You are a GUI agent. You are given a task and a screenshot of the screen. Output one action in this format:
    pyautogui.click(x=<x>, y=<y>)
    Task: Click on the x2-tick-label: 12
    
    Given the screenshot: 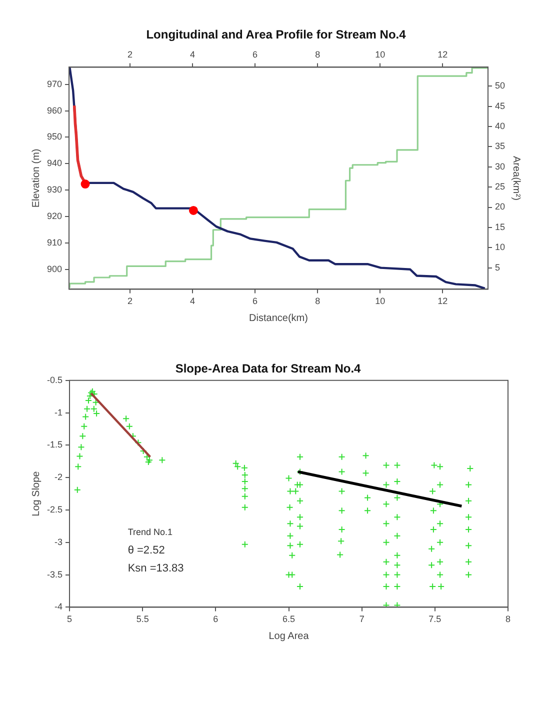 What is the action you would take?
    pyautogui.click(x=443, y=54)
    